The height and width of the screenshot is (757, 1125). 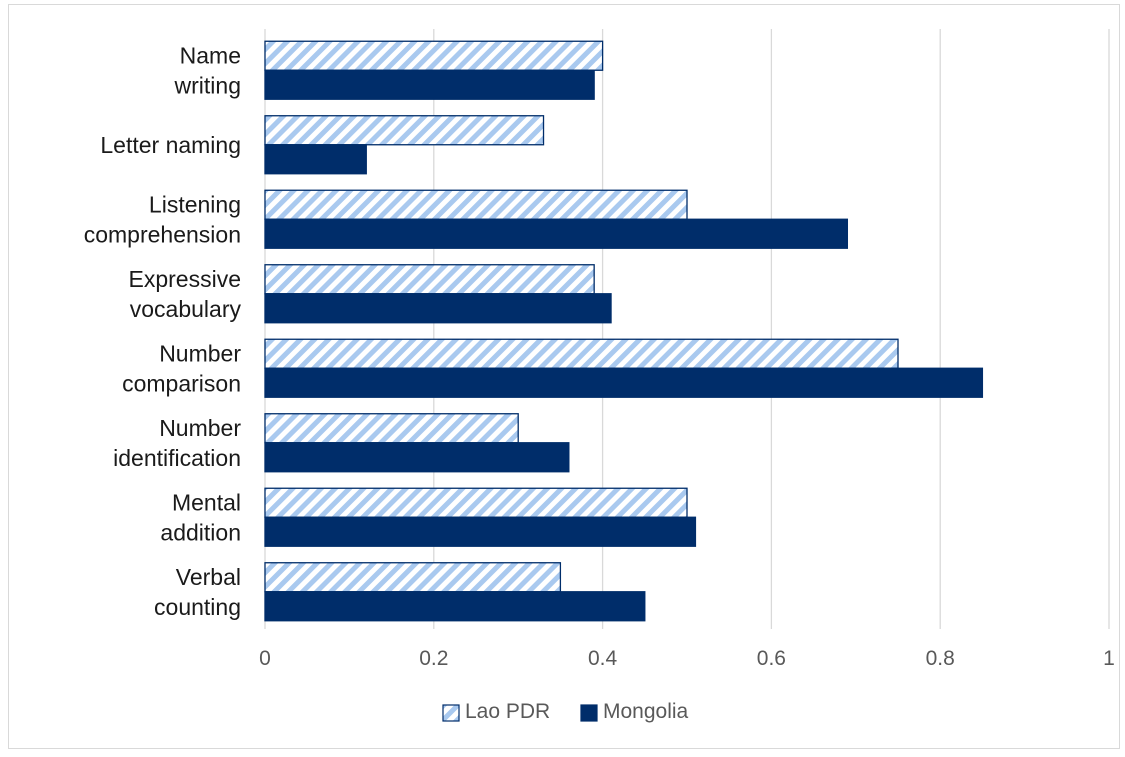 I want to click on x-tick-label: 0.4, so click(x=603, y=658).